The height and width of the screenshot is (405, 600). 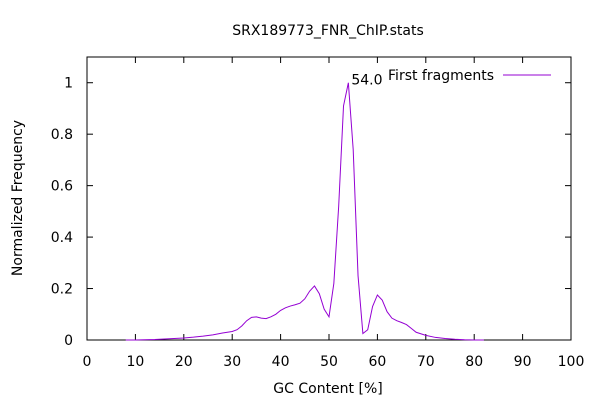 I want to click on x-tick-label: 0, so click(x=87, y=362).